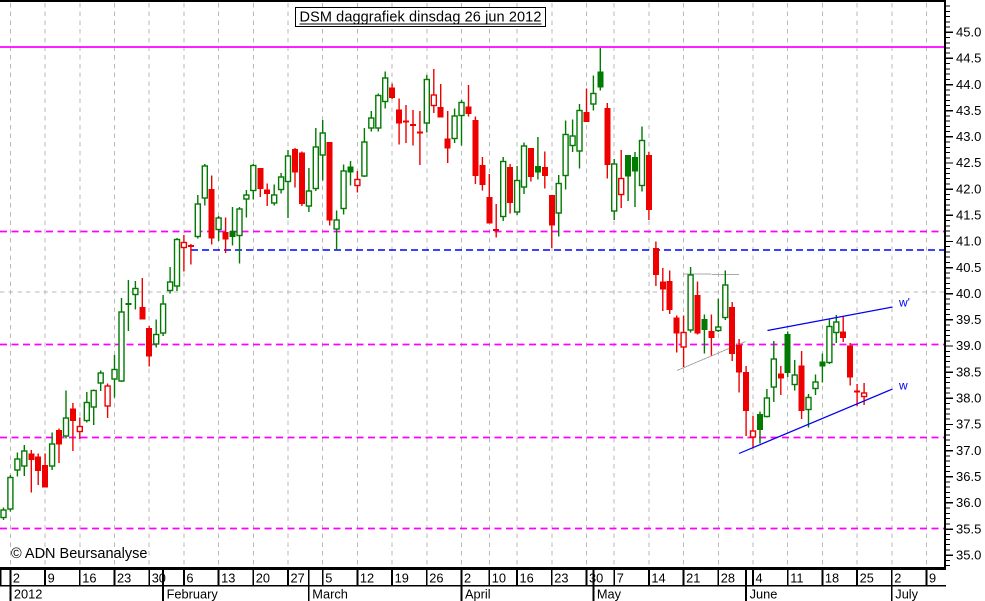 This screenshot has height=601, width=985. I want to click on svg-text: 13, so click(228, 578).